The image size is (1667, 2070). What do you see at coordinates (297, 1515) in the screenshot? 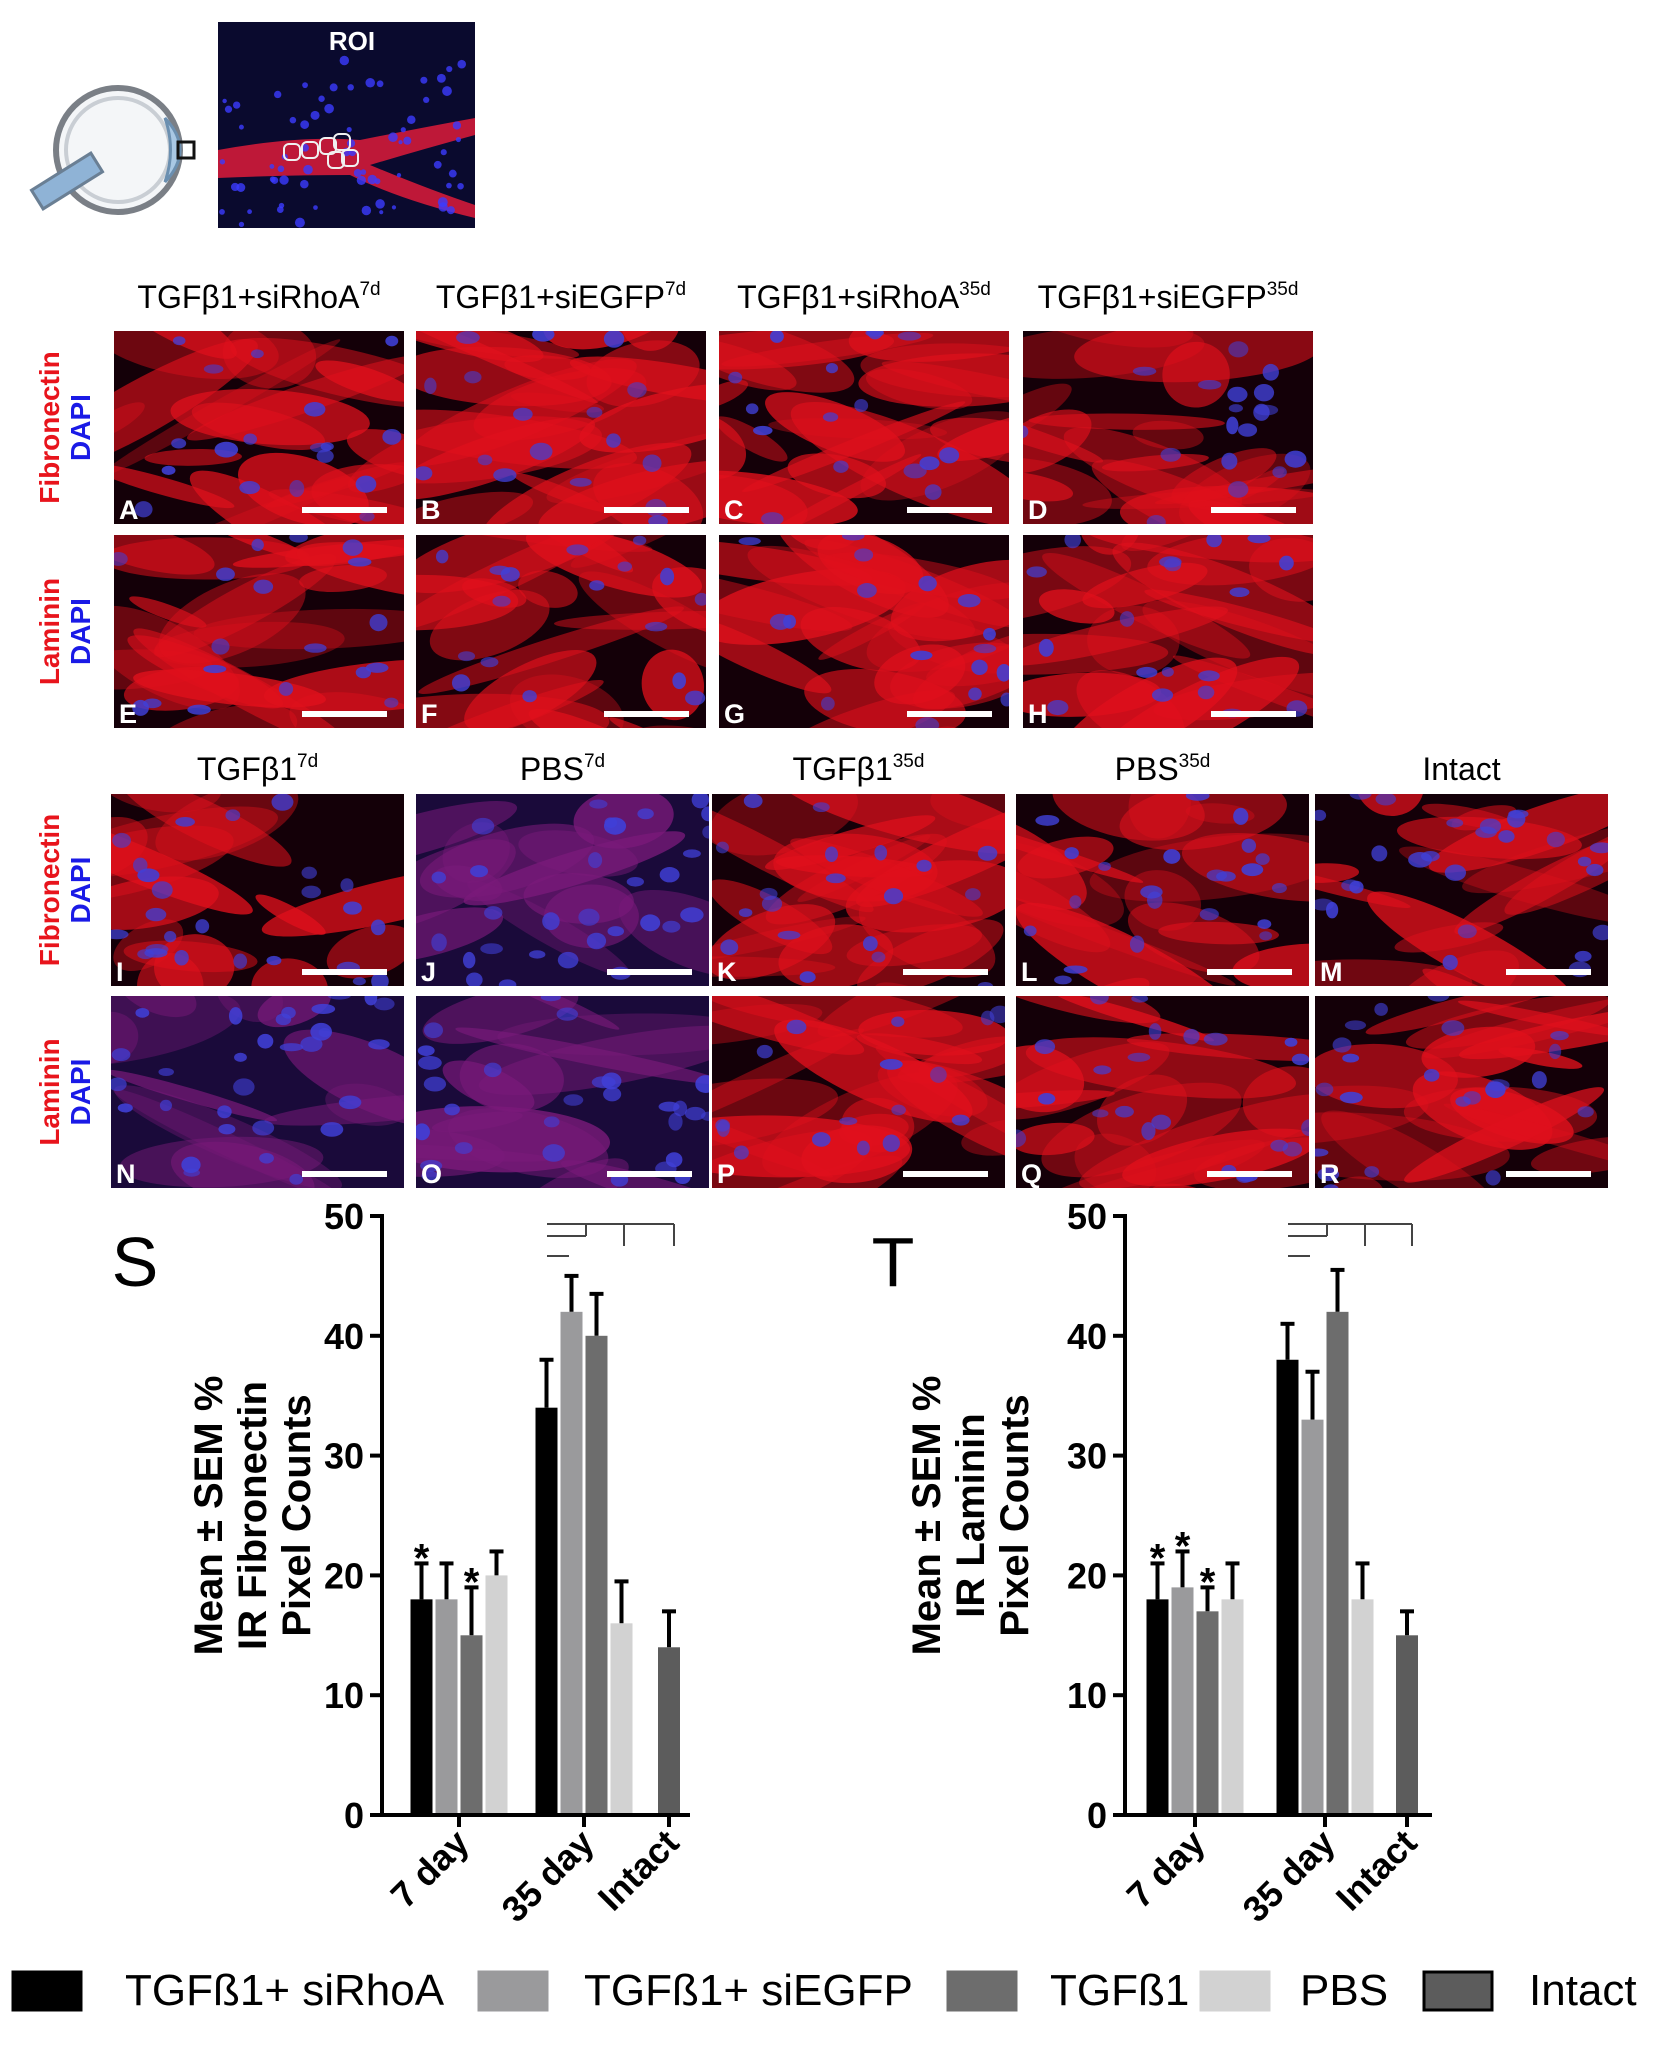
I see `y-axis-label: Pixel Counts` at bounding box center [297, 1515].